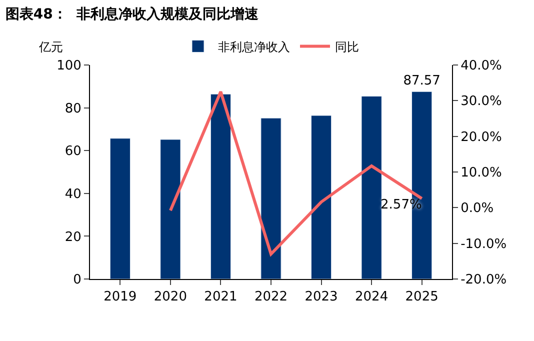 The height and width of the screenshot is (341, 534). What do you see at coordinates (77, 280) in the screenshot?
I see `y-tick-label: 0` at bounding box center [77, 280].